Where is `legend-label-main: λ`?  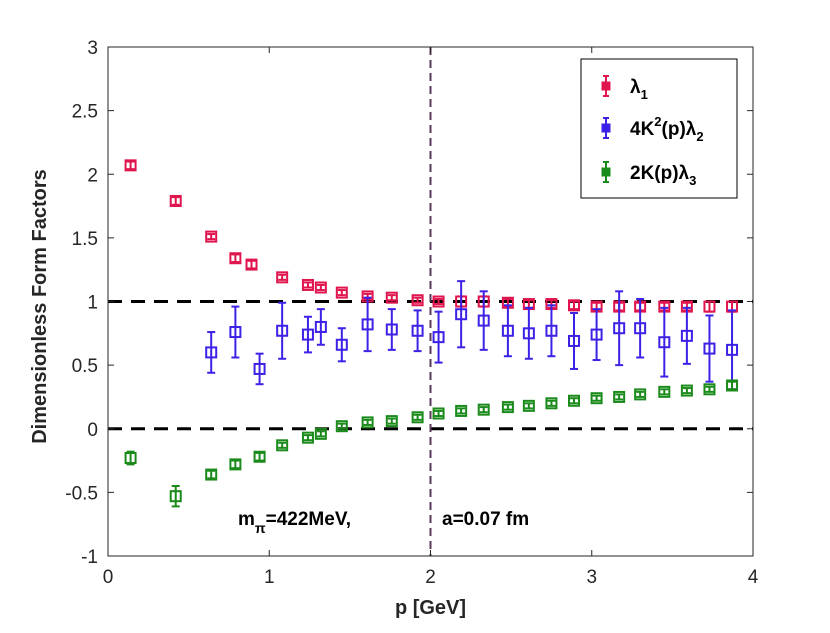 legend-label-main: λ is located at coordinates (635, 87).